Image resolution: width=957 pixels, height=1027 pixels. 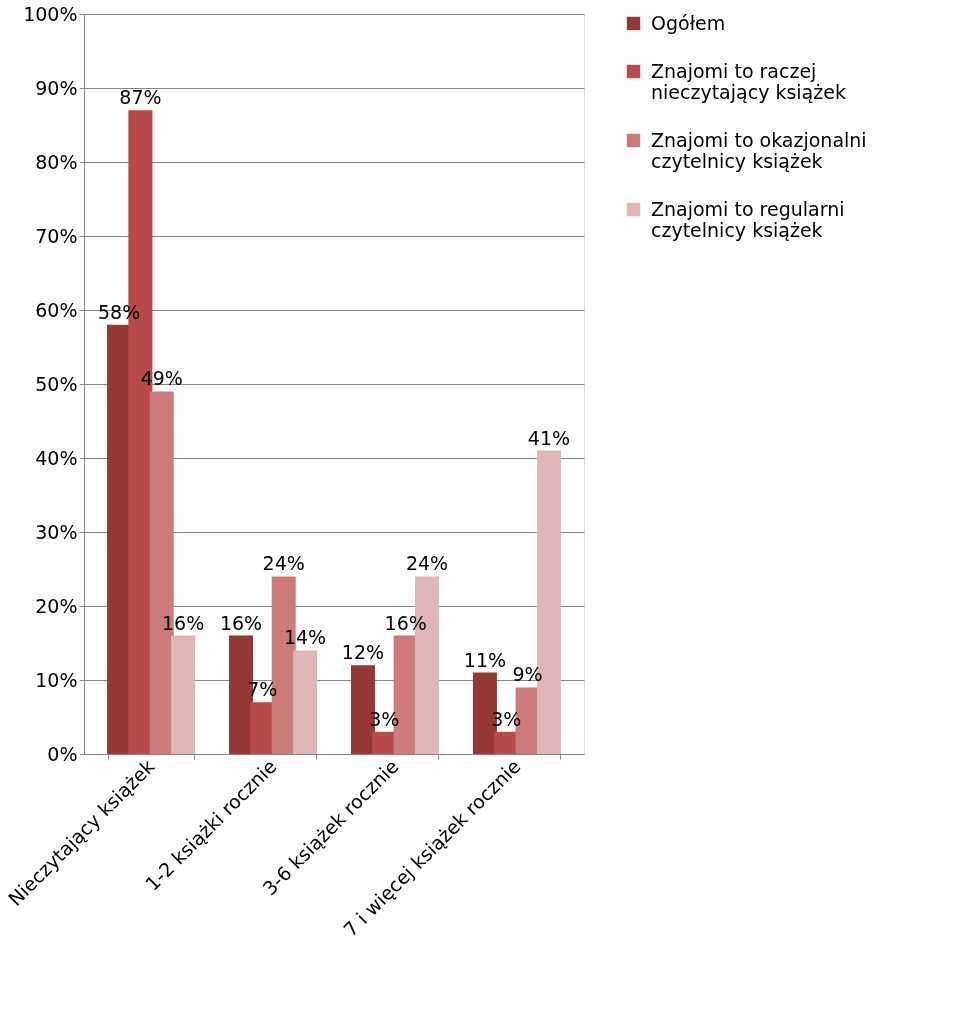 I want to click on y-tick-label: 0%, so click(x=62, y=753).